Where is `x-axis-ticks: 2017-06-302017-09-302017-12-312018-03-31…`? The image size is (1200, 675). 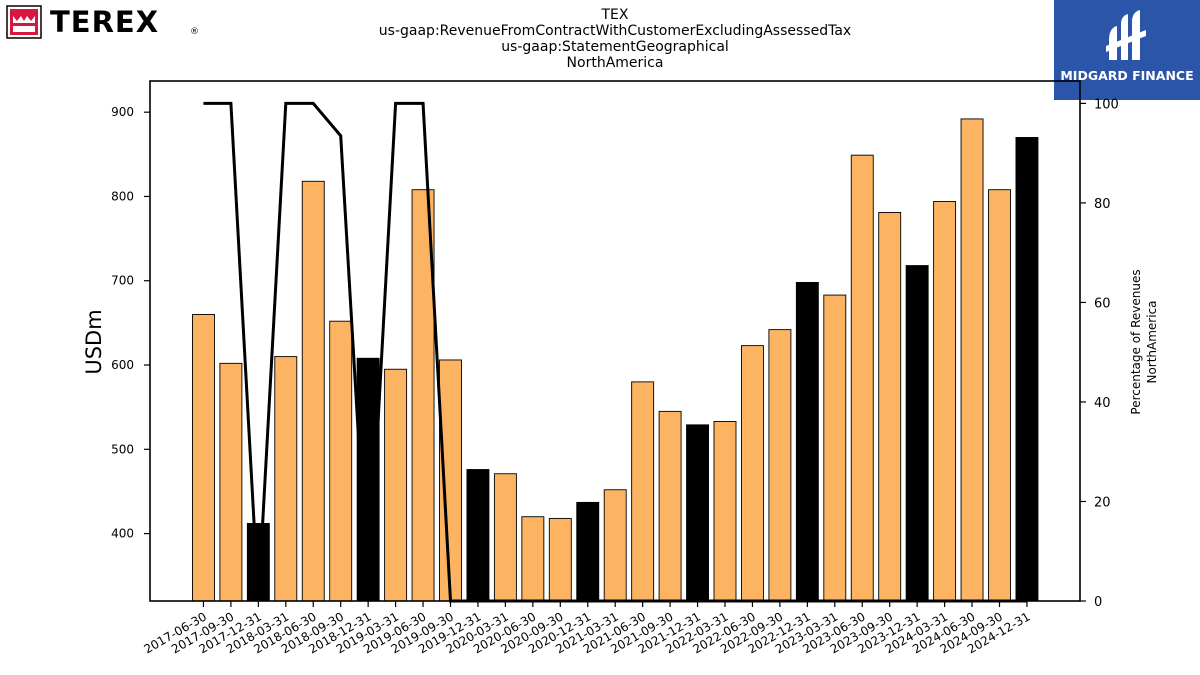 x-axis-ticks: 2017-06-302017-09-302017-12-312018-03-31… is located at coordinates (587, 628).